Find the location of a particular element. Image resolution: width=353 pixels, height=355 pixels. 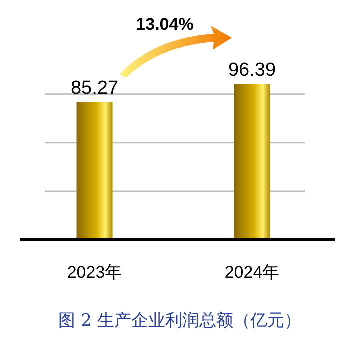

text: 13.04% is located at coordinates (165, 24).